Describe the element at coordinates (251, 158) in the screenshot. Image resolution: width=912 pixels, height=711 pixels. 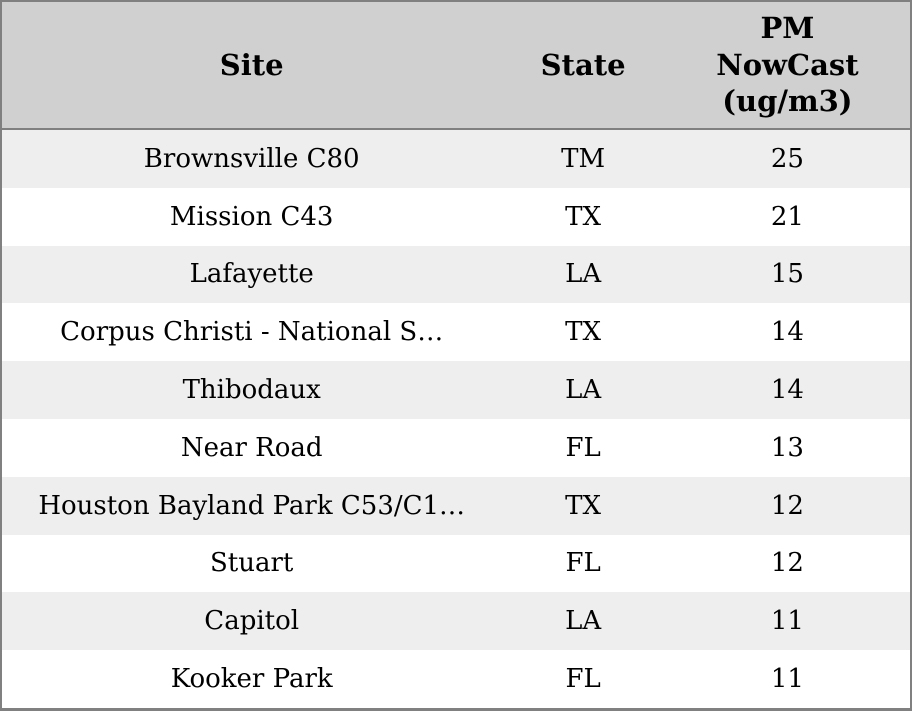
I see `cell-site: Brownsville C80` at that location.